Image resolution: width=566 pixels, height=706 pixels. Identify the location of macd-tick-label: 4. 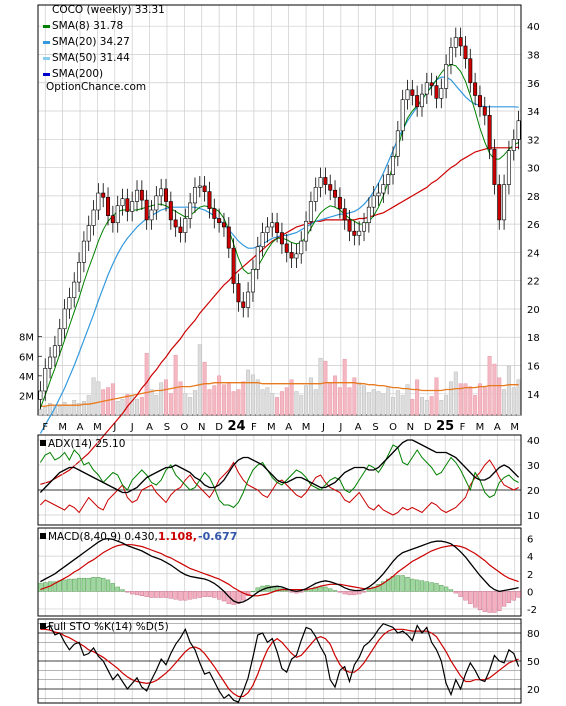
(530, 557).